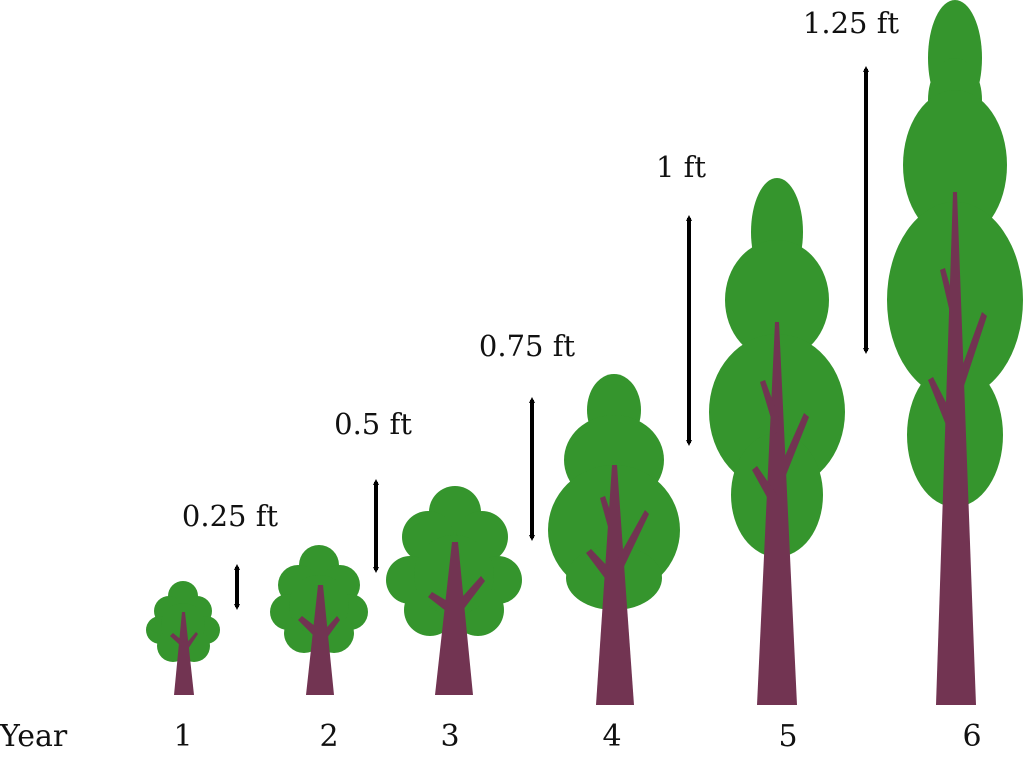 Image resolution: width=1024 pixels, height=759 pixels. Describe the element at coordinates (787, 736) in the screenshot. I see `year-label-5: 5` at that location.